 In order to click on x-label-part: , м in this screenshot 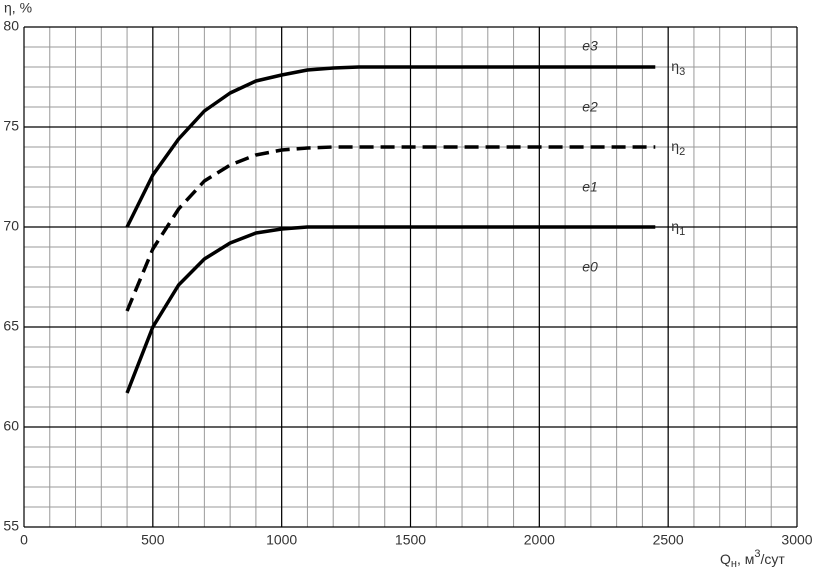, I will do `click(745, 559)`.